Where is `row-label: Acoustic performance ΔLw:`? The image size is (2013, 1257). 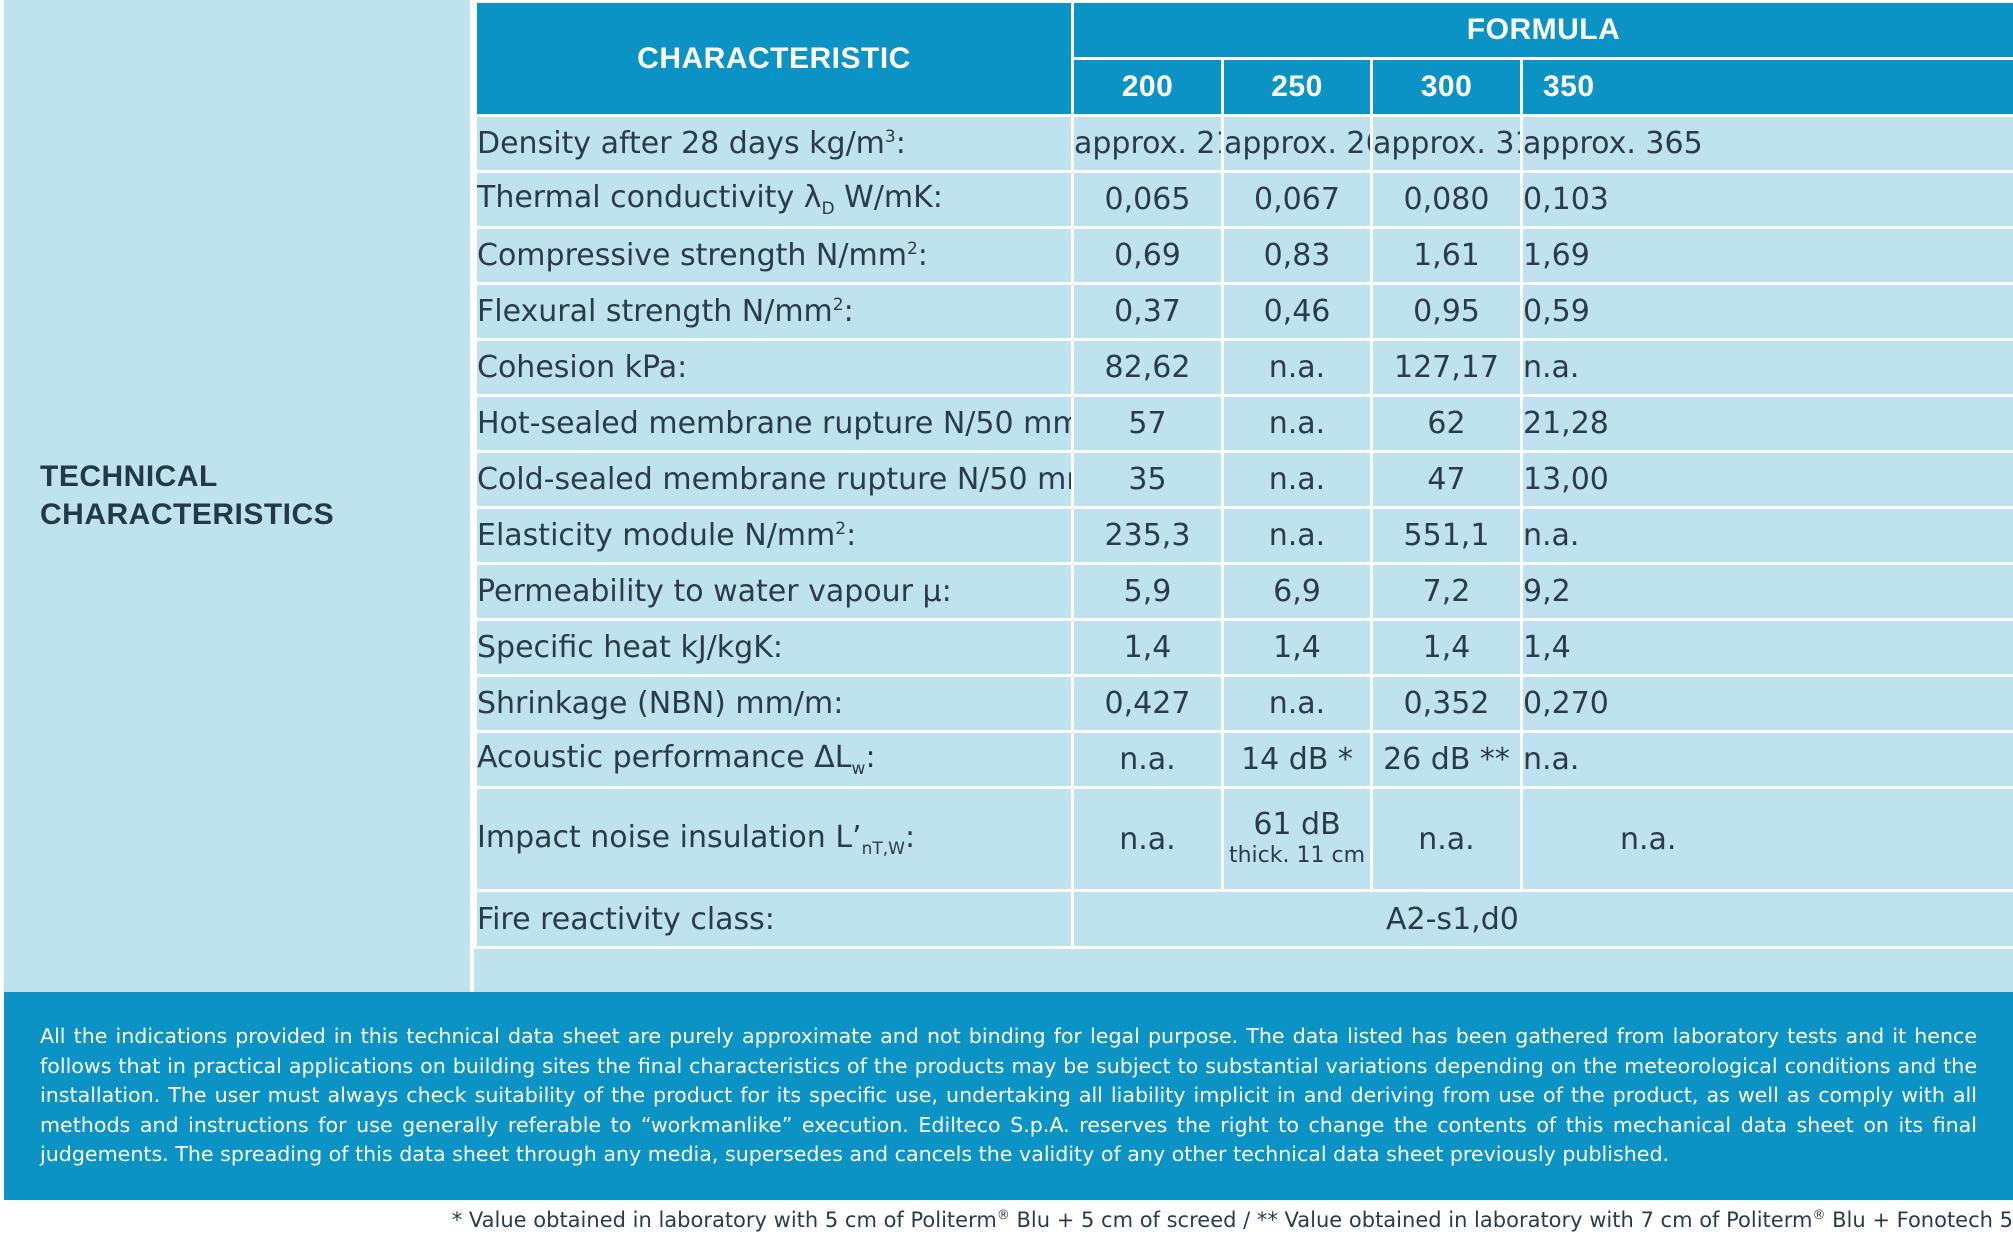 row-label: Acoustic performance ΔLw: is located at coordinates (774, 759).